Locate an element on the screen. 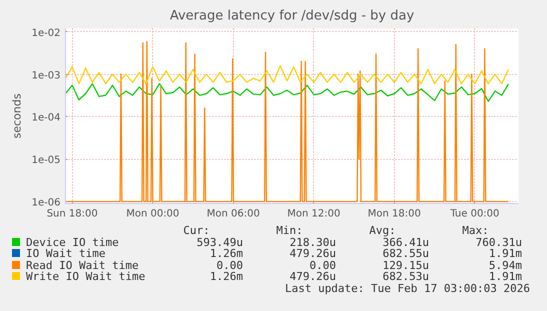 This screenshot has width=547, height=311. legend-label: Read IO Wait time is located at coordinates (82, 265).